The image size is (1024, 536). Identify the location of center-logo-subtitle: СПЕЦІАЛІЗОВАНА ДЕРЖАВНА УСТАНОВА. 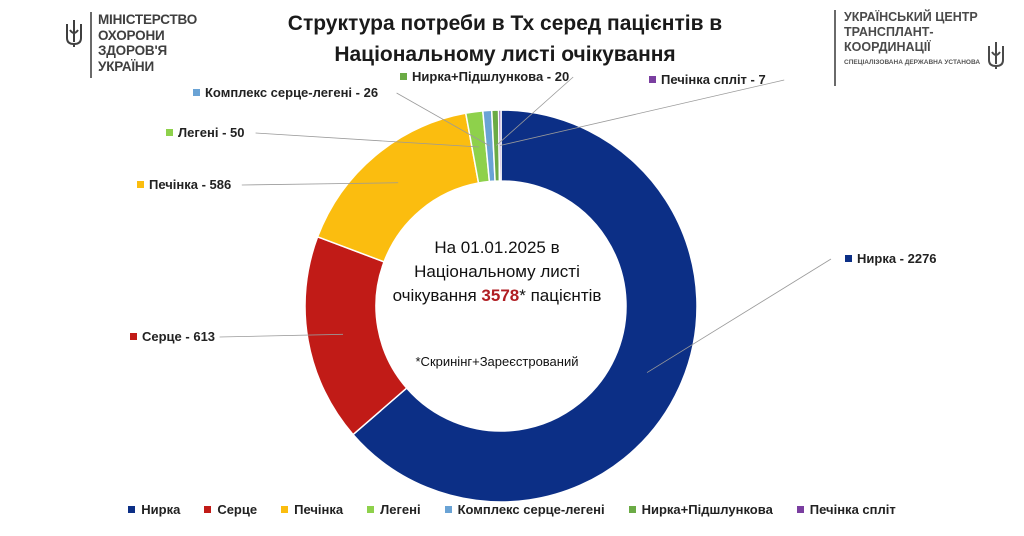
(912, 62).